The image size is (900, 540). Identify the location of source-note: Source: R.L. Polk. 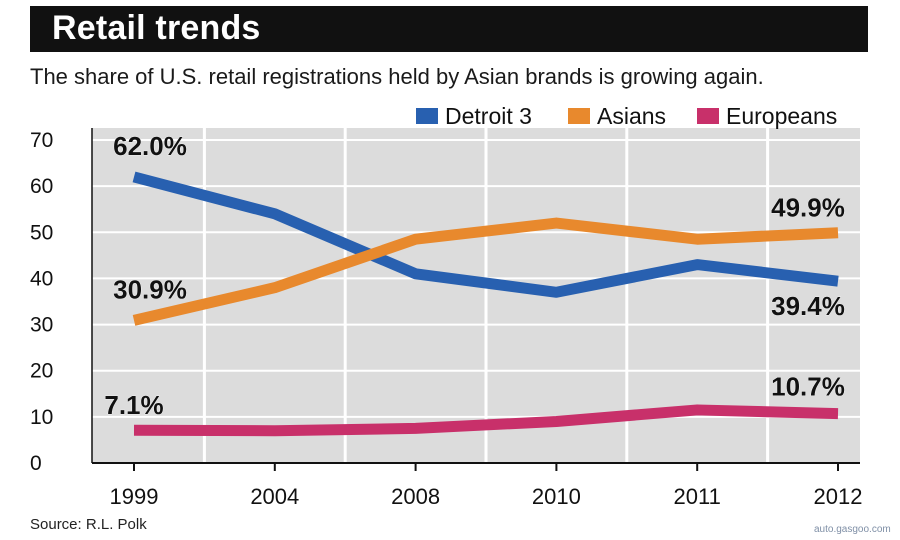
(88, 524).